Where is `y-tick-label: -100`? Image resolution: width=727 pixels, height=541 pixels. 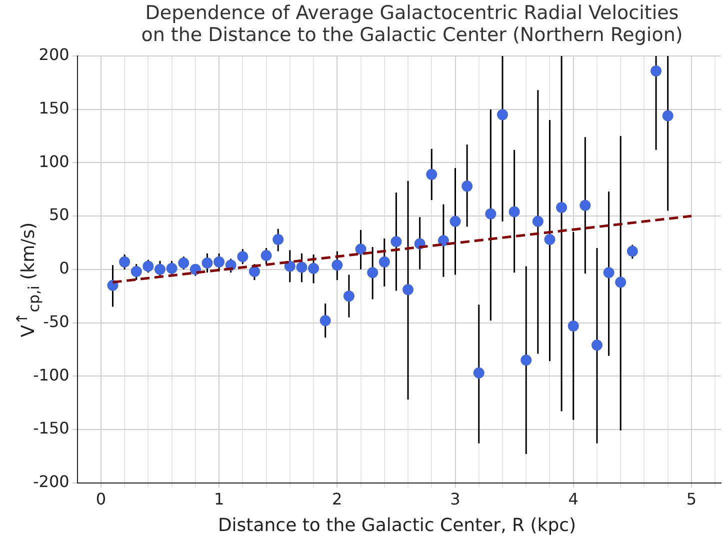
y-tick-label: -100 is located at coordinates (51, 374).